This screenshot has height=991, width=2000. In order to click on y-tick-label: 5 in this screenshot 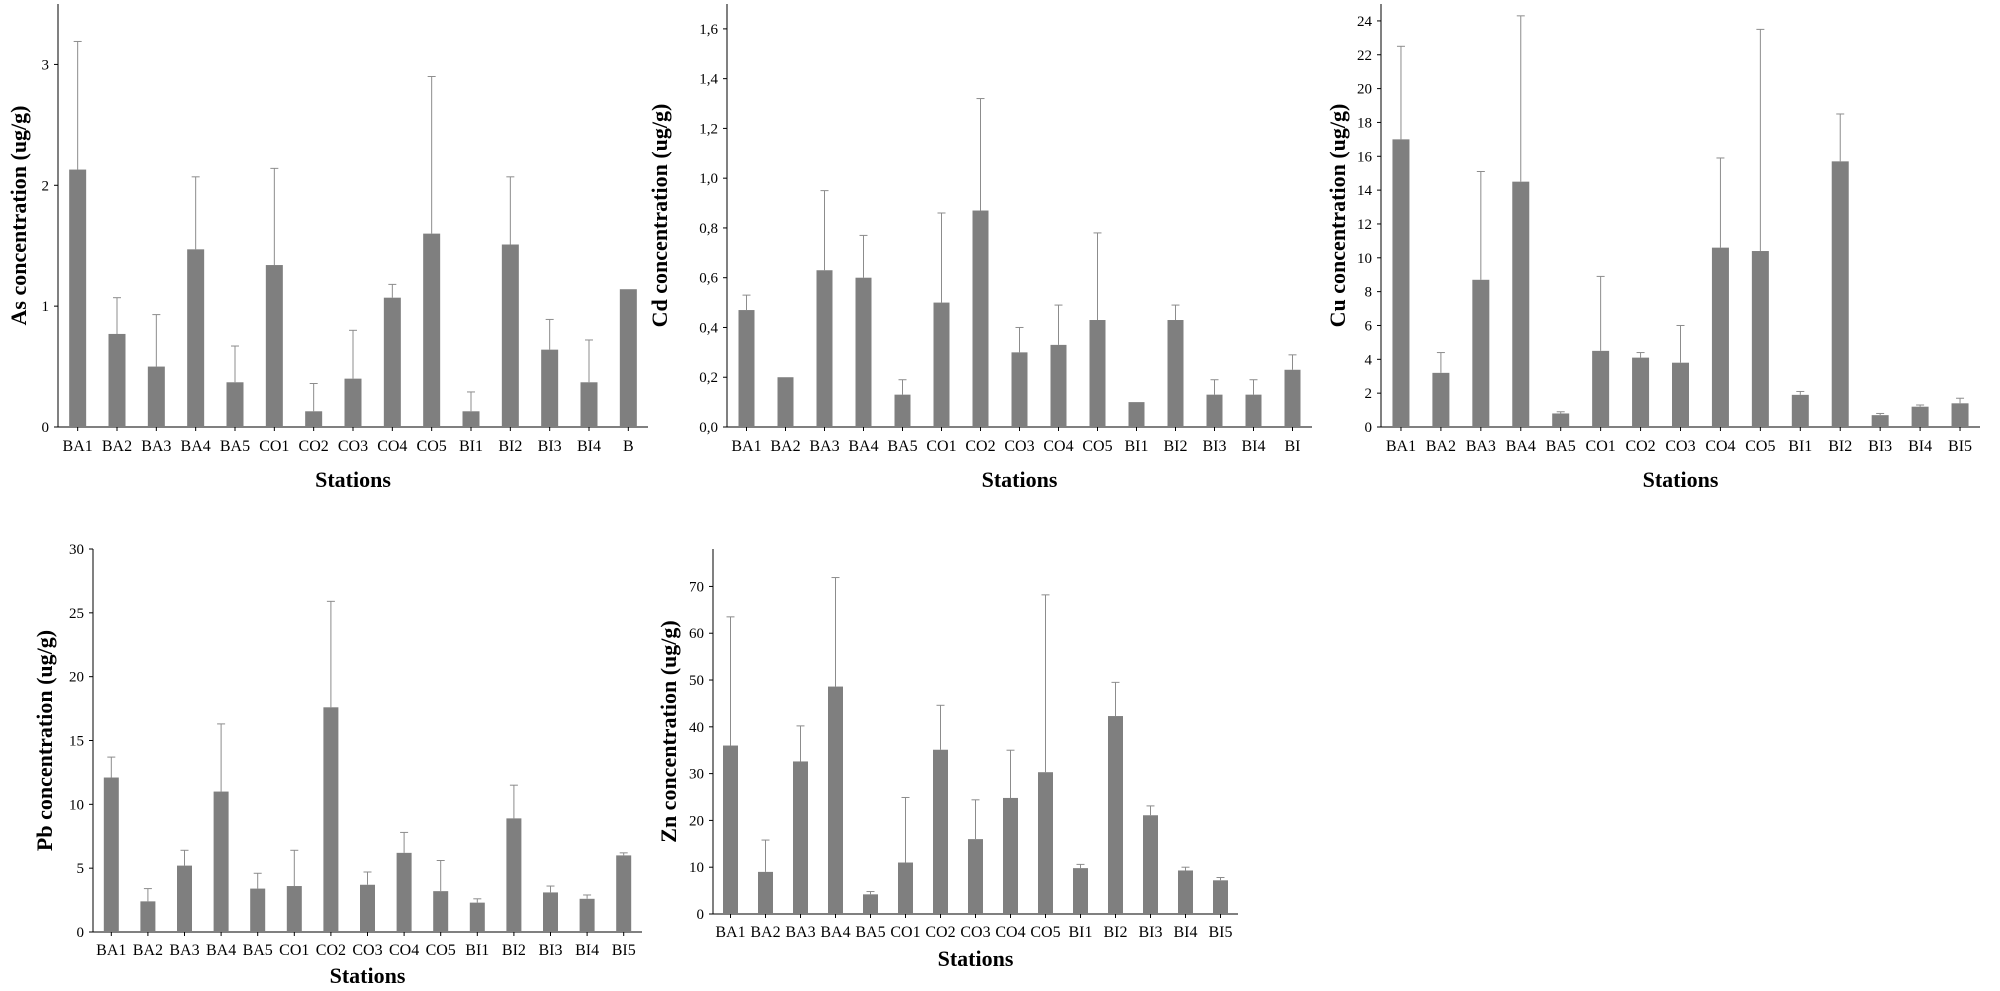, I will do `click(81, 869)`.